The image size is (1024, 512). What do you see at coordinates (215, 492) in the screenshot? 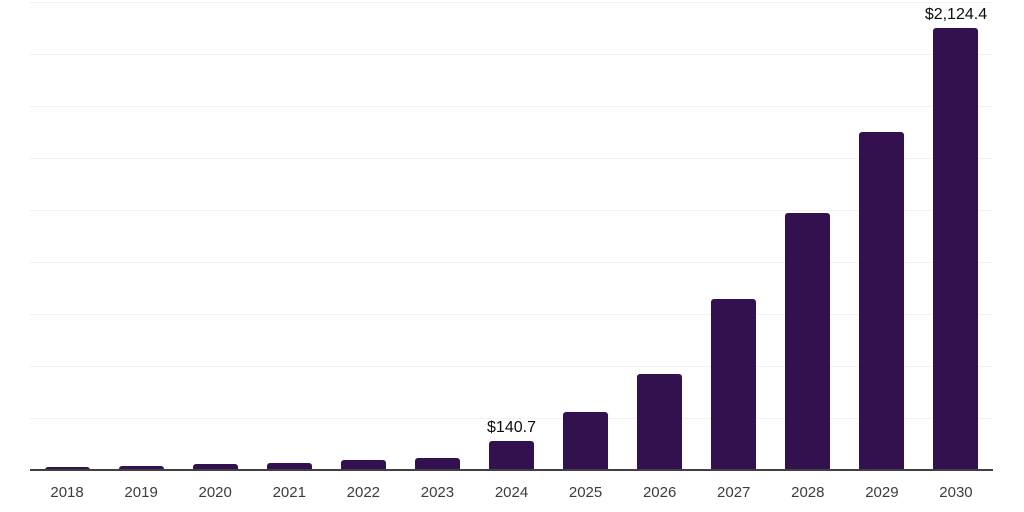
I see `x-axis-label-2020: 2020` at bounding box center [215, 492].